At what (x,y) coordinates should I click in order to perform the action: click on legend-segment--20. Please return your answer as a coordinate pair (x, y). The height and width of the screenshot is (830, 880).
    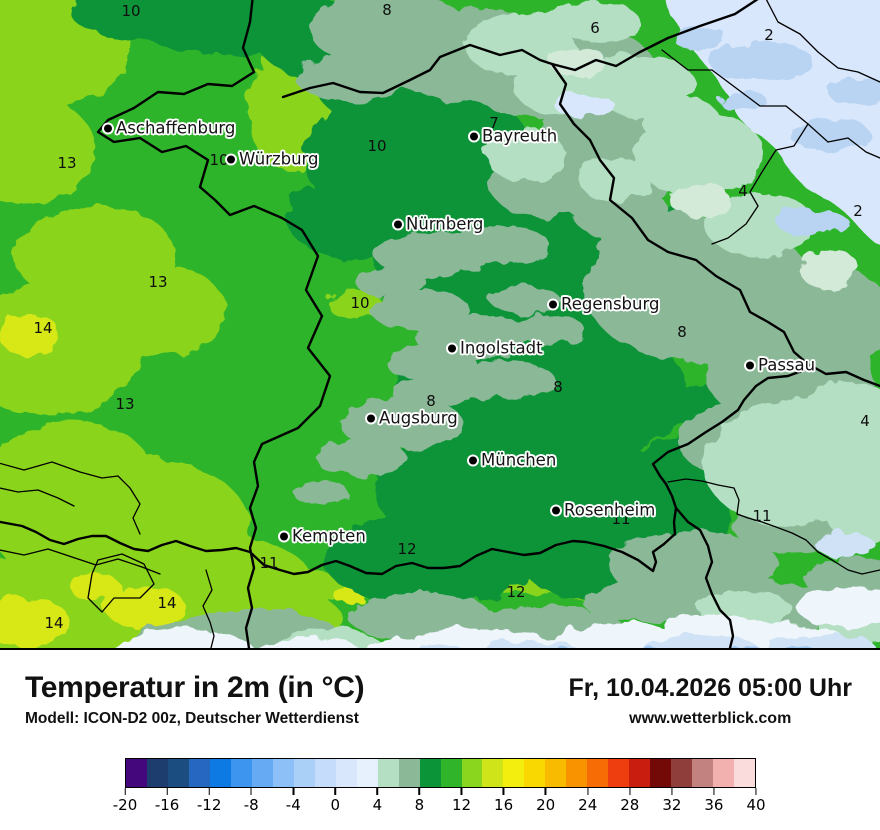
    Looking at the image, I should click on (136, 773).